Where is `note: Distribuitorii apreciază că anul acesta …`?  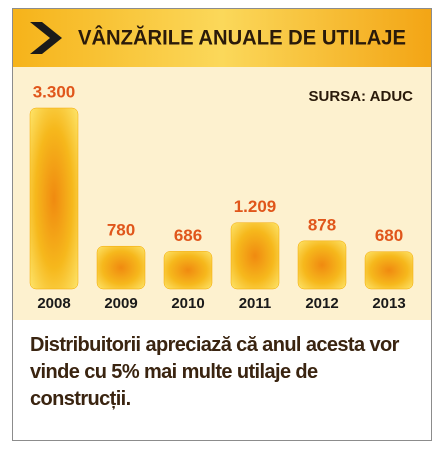
note: Distribuitorii apreciază că anul acesta … is located at coordinates (214, 372).